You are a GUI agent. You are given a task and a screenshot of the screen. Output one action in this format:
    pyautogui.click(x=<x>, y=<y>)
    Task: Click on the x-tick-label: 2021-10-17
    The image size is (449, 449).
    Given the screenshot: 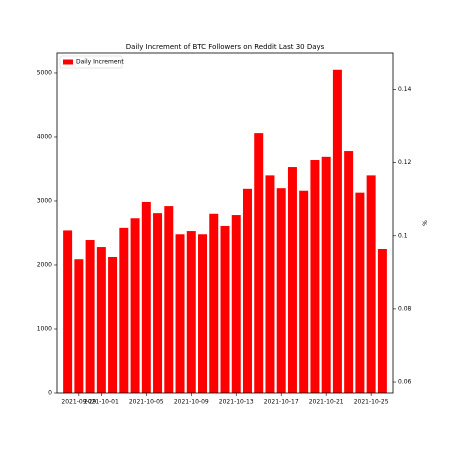 What is the action you would take?
    pyautogui.click(x=281, y=402)
    